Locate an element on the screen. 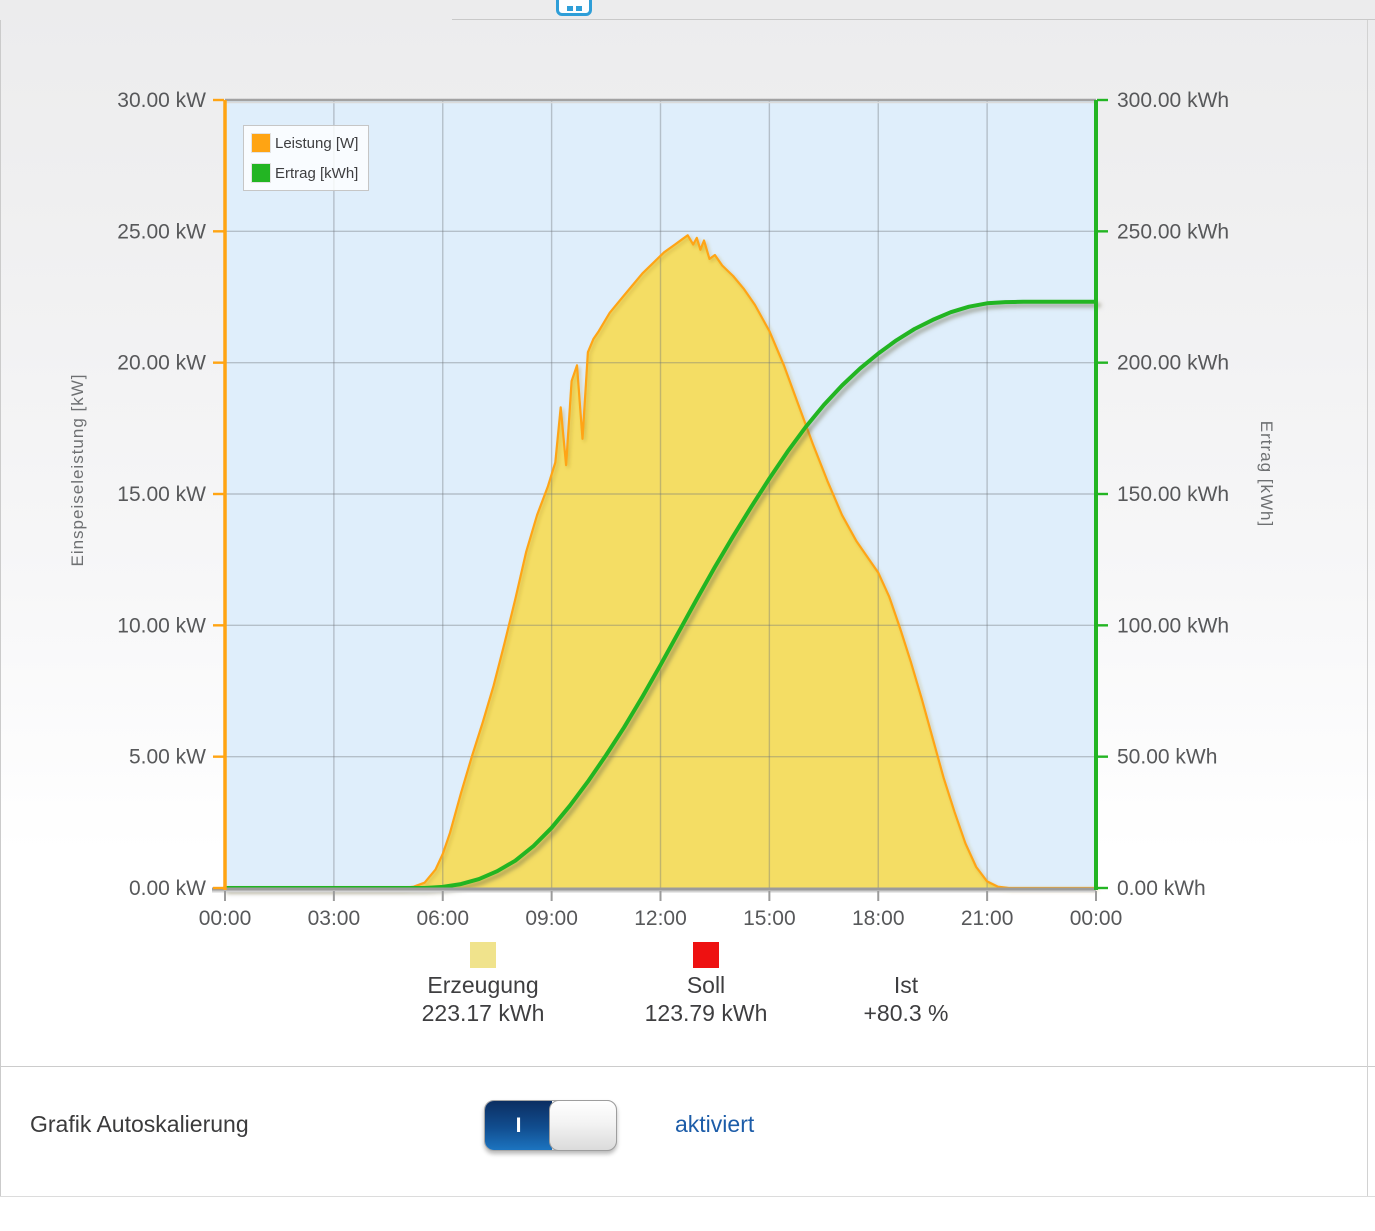 The width and height of the screenshot is (1375, 1231). leistung-swatch-icon is located at coordinates (261, 143).